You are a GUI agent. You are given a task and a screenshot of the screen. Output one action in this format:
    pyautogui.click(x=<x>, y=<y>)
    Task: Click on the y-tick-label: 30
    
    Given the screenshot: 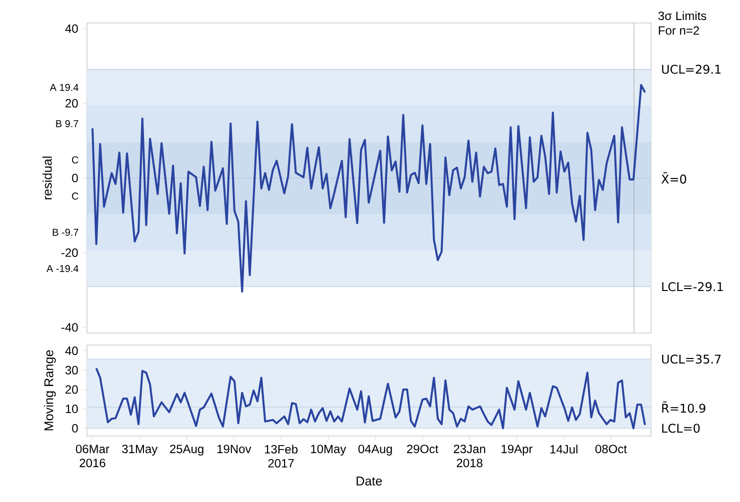 What is the action you would take?
    pyautogui.click(x=71, y=370)
    